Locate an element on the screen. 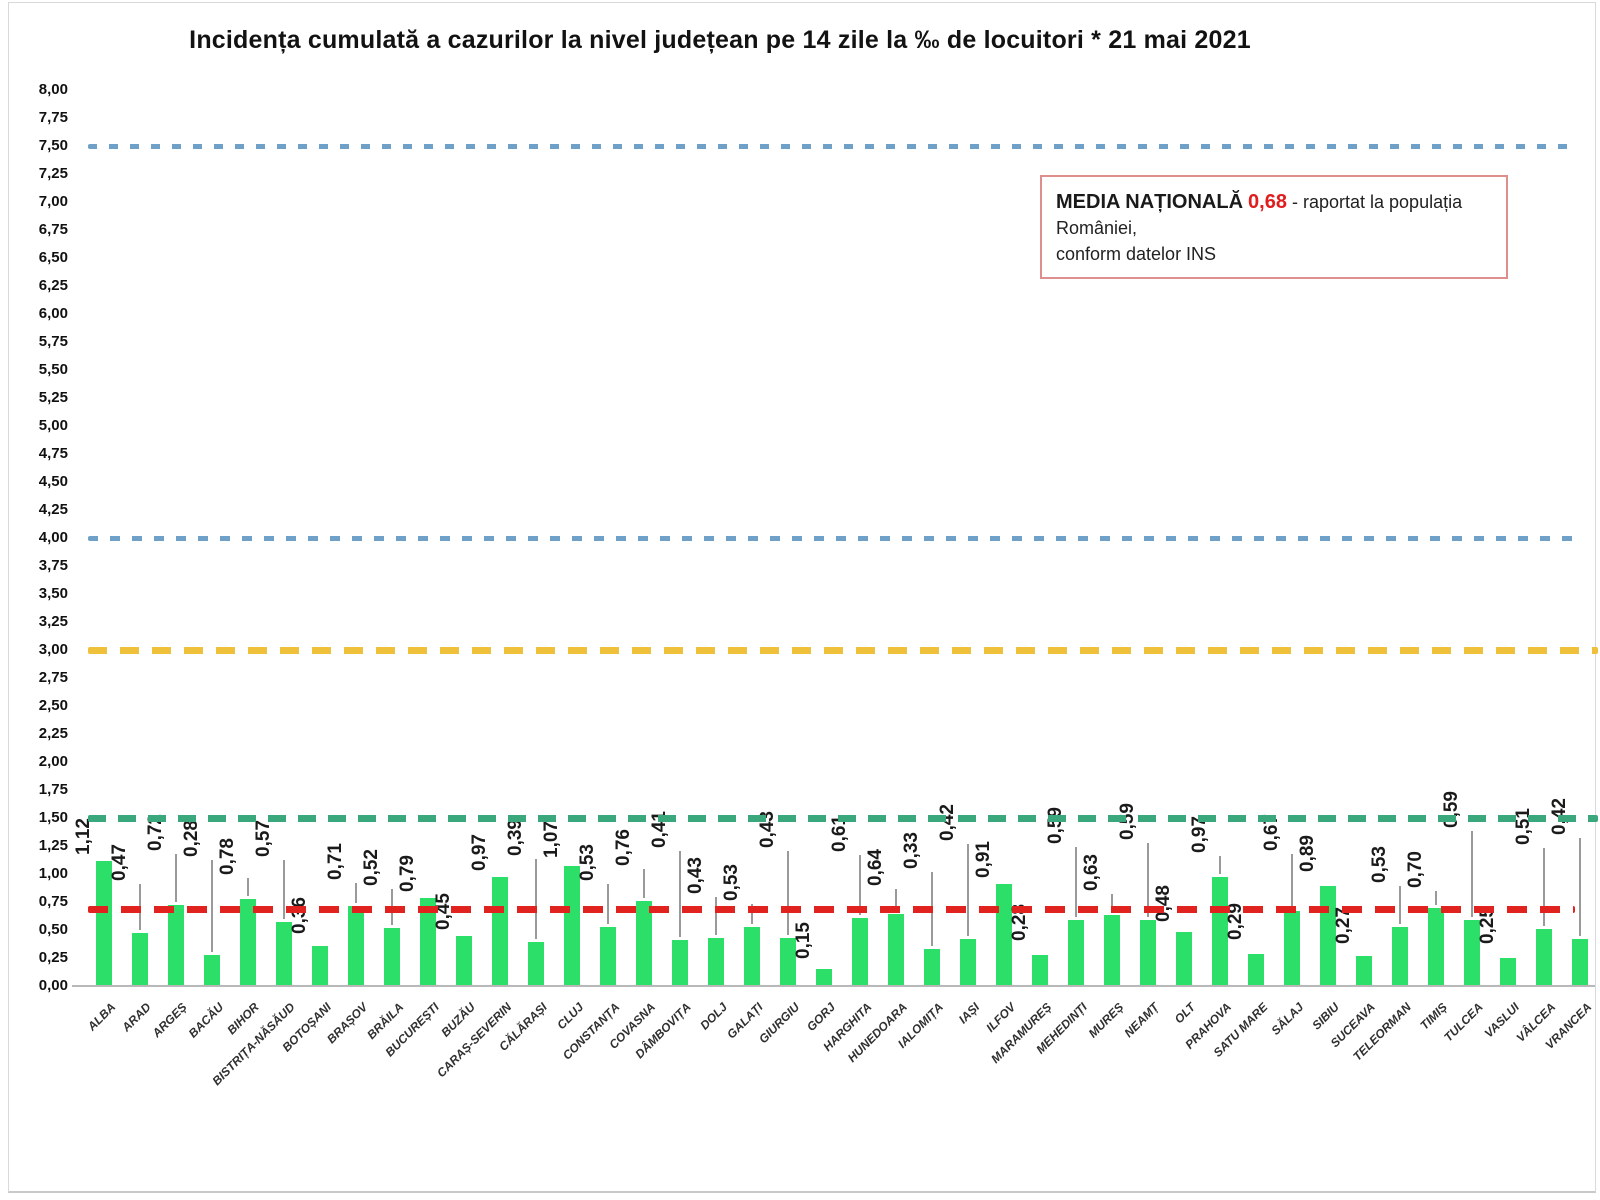 This screenshot has width=1600, height=1200. y-axis-tick: 0,75 is located at coordinates (53, 901).